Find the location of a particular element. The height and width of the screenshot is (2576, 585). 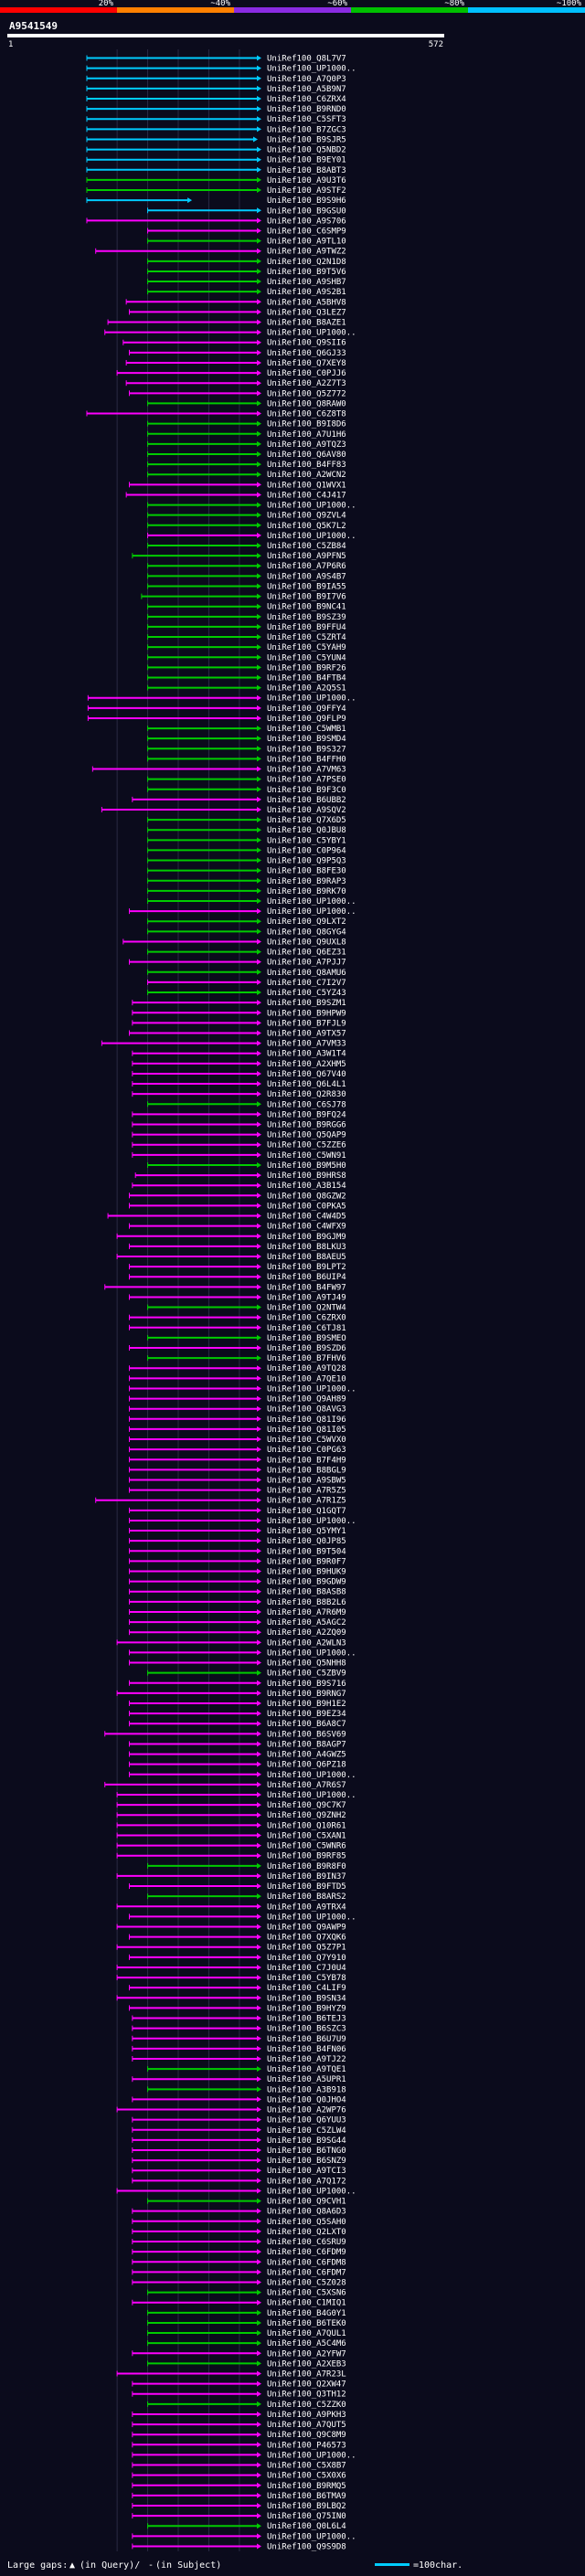

hit-row: UniRef100_Q6YUU3 is located at coordinates (239, 2120).